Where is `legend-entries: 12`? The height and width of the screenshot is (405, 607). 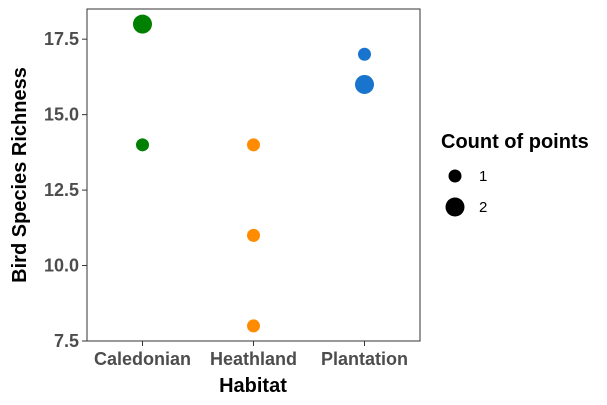 legend-entries: 12 is located at coordinates (466, 192).